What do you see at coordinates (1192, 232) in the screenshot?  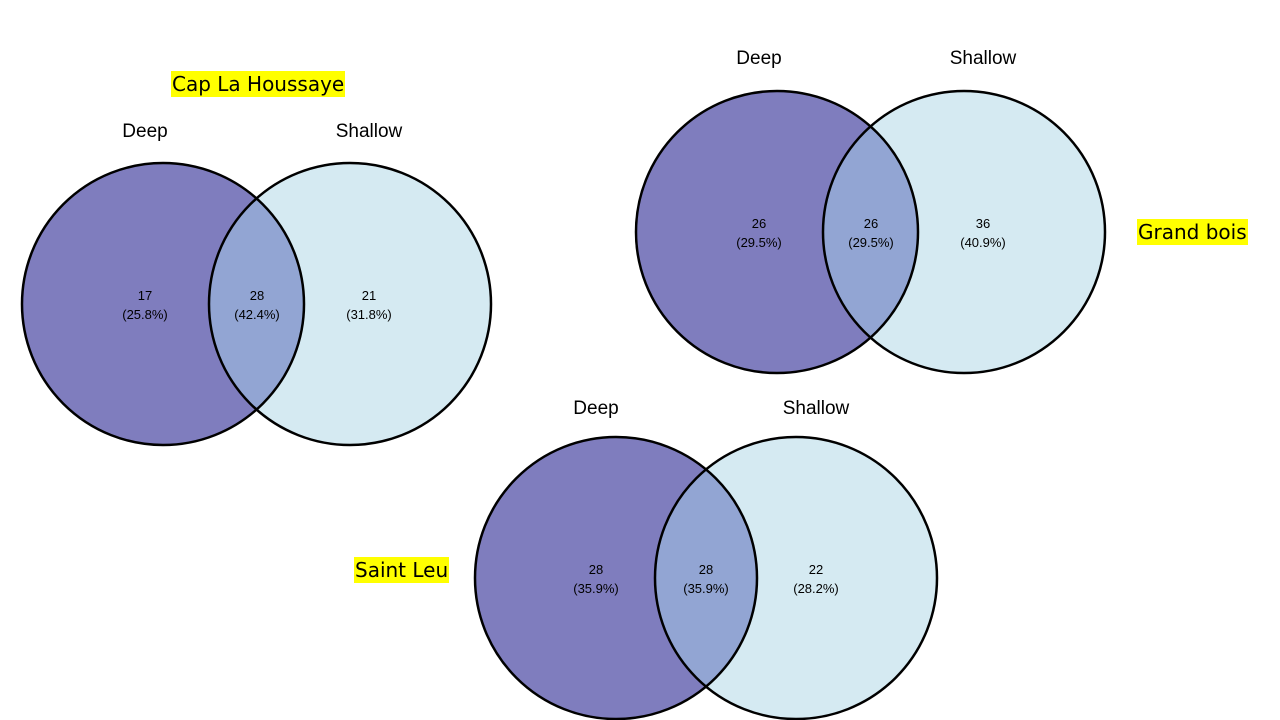 I see `site-label-grand-bois: Grand bois` at bounding box center [1192, 232].